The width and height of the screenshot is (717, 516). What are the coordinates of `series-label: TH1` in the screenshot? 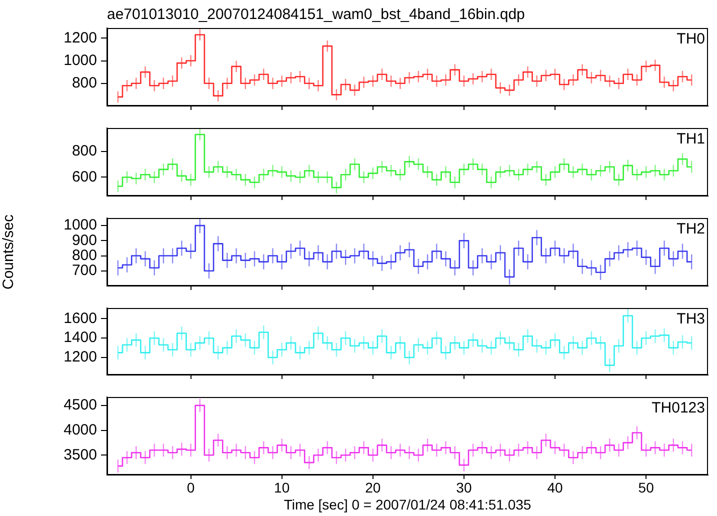 It's located at (690, 139).